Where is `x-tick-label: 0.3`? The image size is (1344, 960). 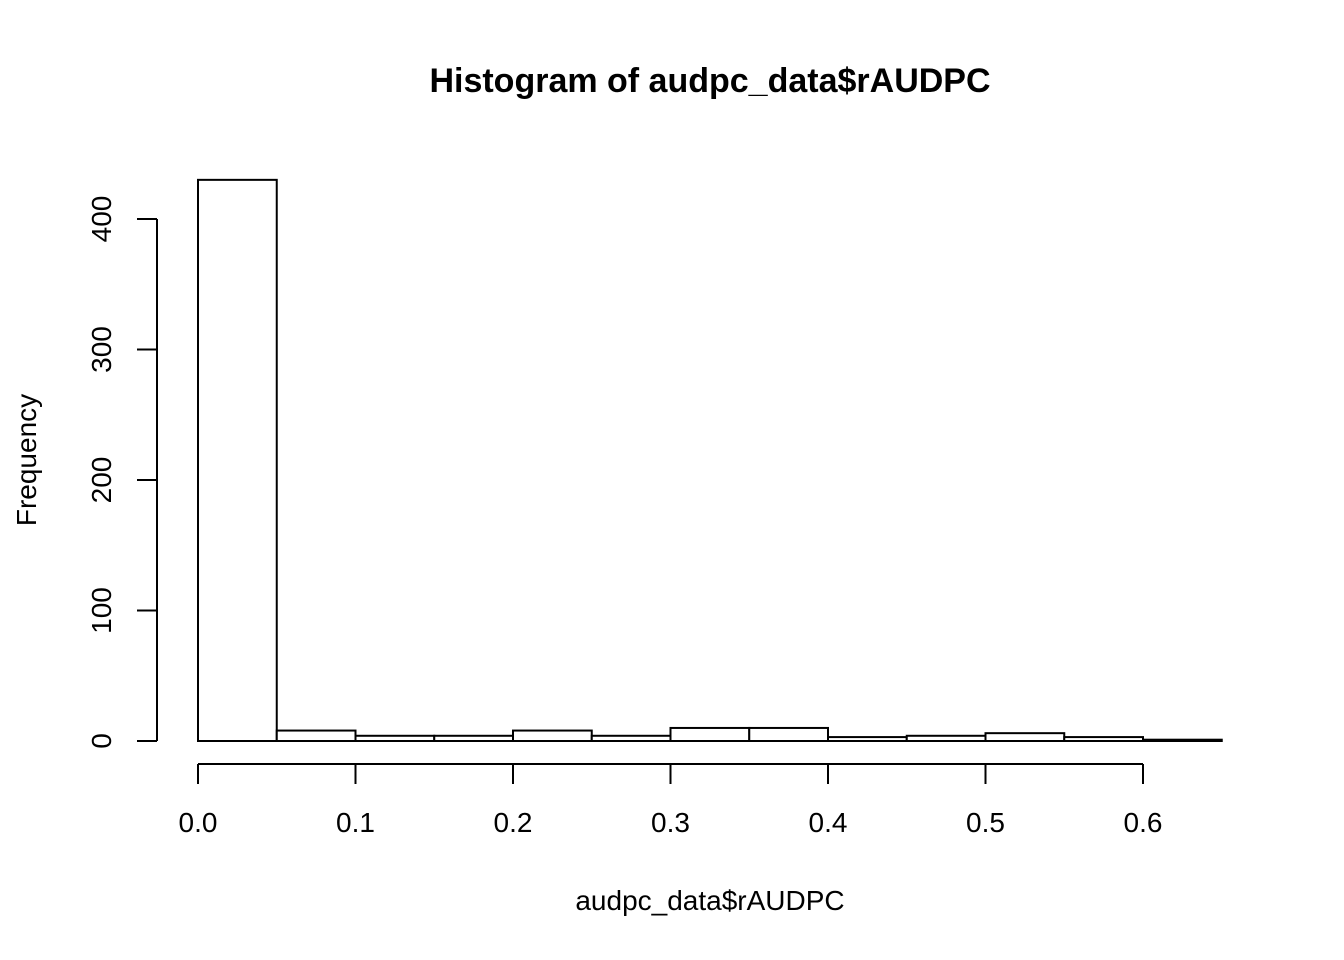
x-tick-label: 0.3 is located at coordinates (670, 822).